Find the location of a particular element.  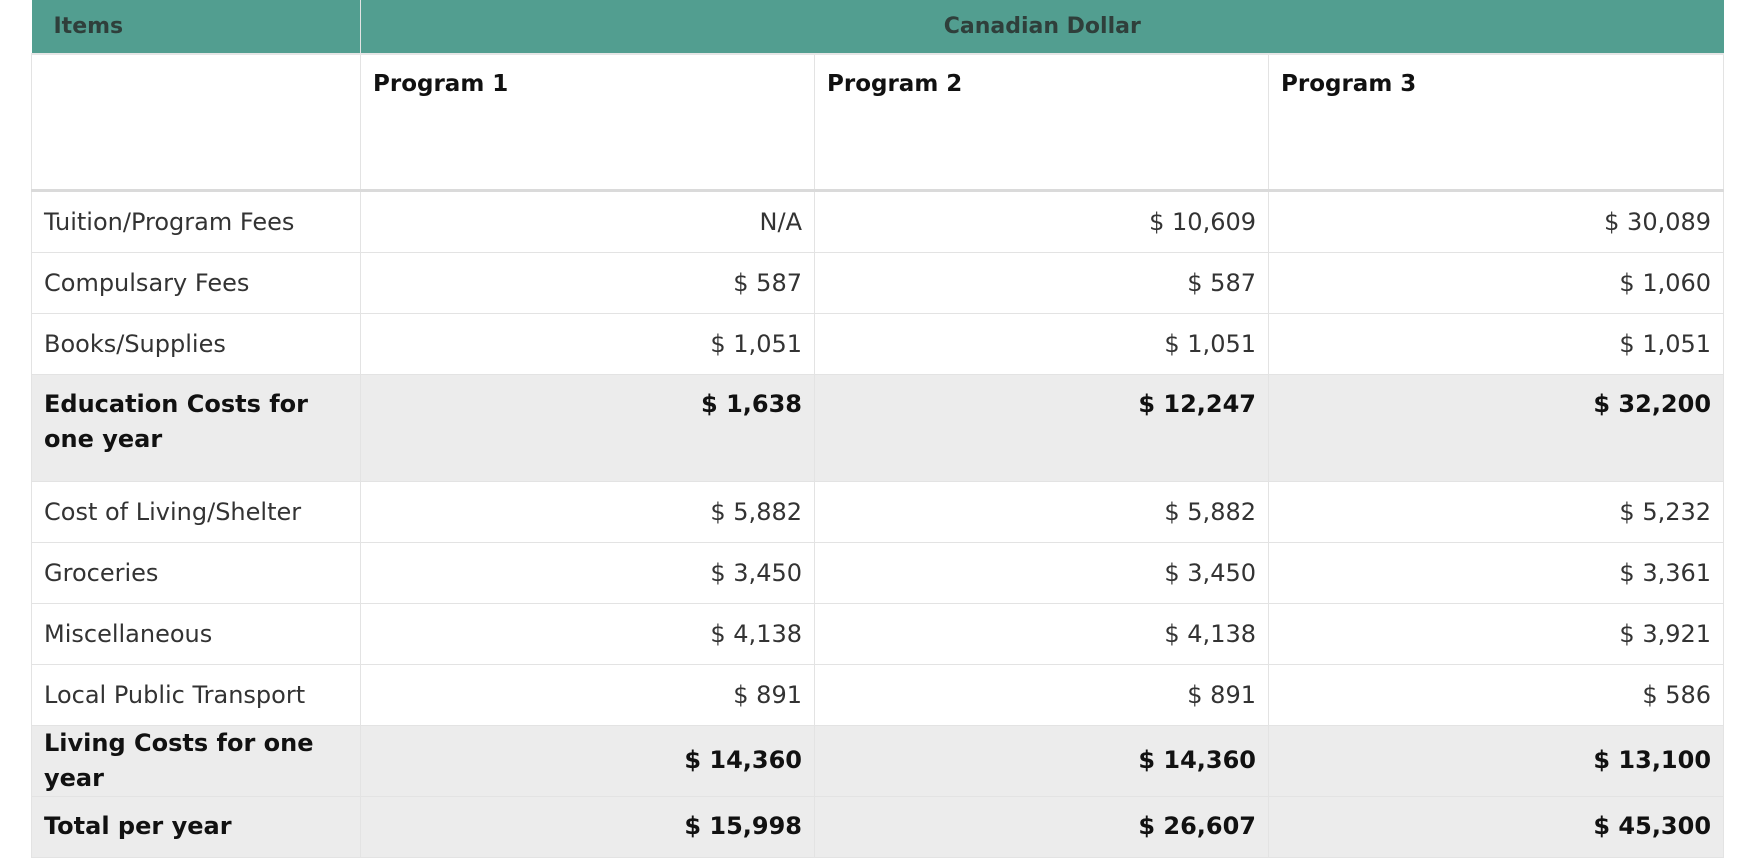

program-1-header: Program 1 is located at coordinates (587, 122).